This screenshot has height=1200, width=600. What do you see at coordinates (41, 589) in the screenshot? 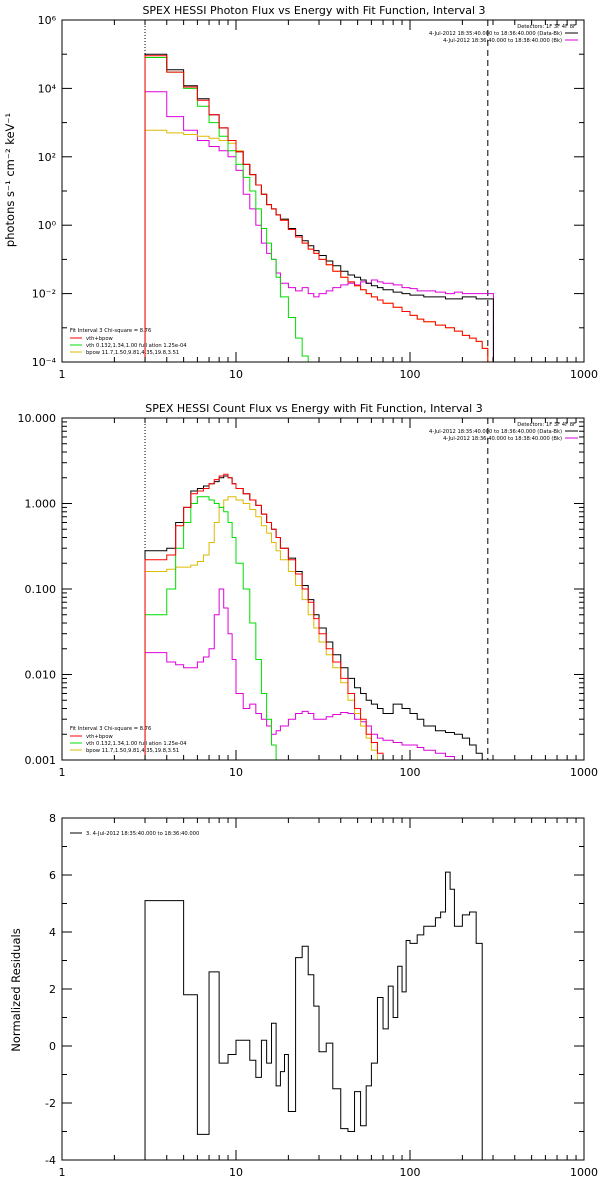
I see `count-flux-ytick-label: 0.100` at bounding box center [41, 589].